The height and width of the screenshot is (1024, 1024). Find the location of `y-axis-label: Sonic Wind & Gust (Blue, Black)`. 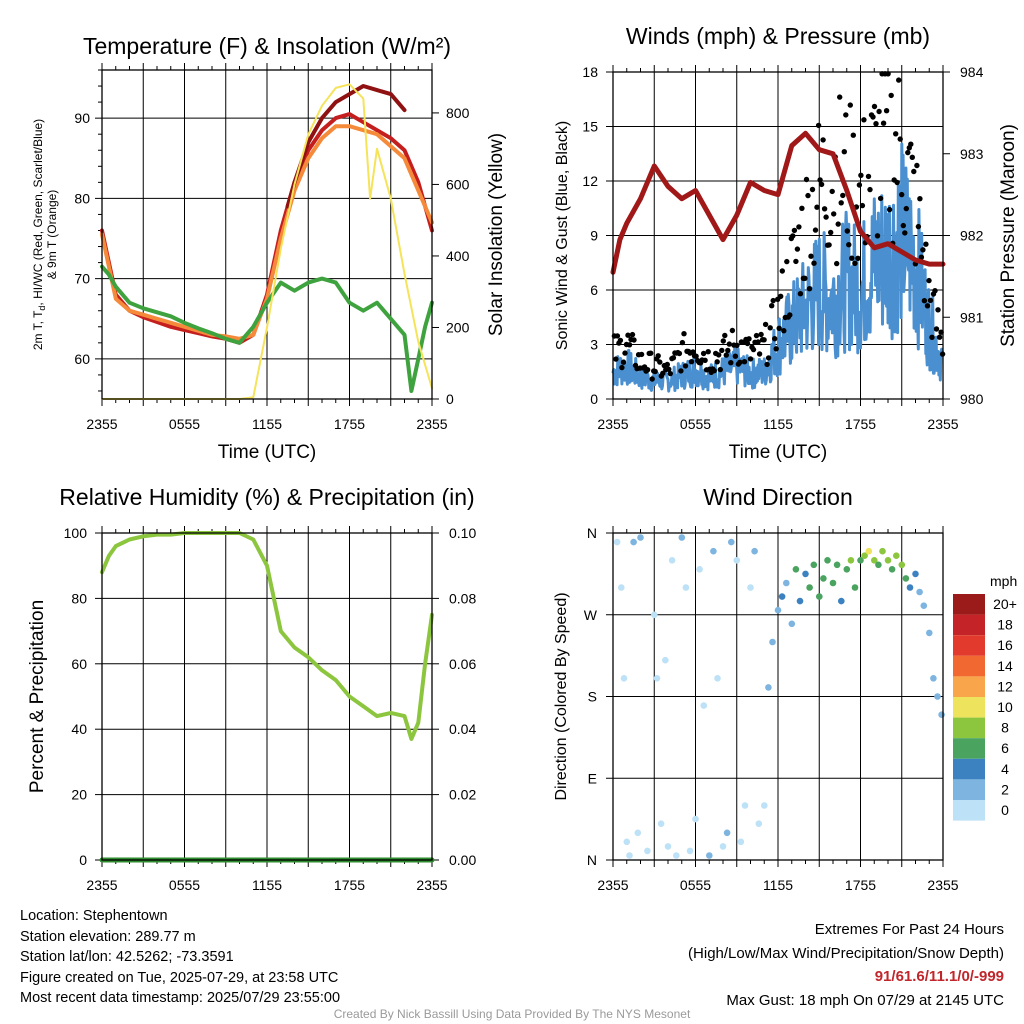

y-axis-label: Sonic Wind & Gust (Blue, Black) is located at coordinates (562, 235).